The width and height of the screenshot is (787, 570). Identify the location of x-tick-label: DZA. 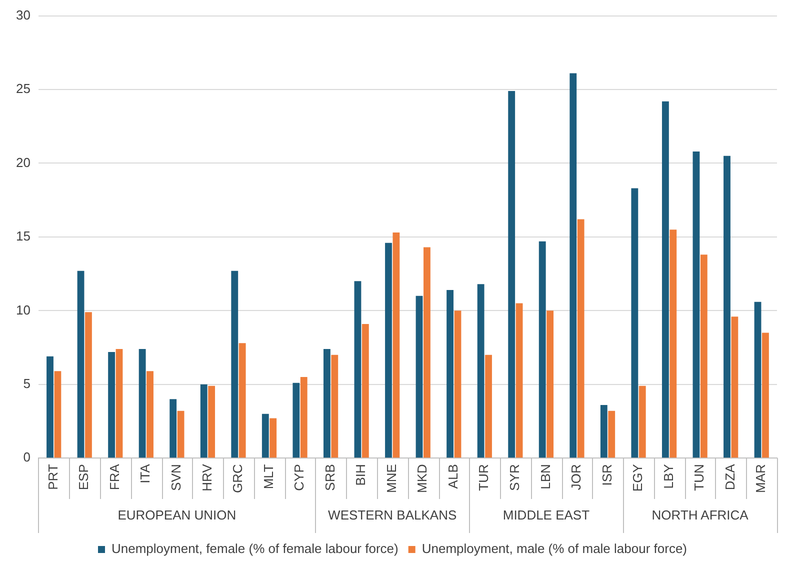
(730, 477).